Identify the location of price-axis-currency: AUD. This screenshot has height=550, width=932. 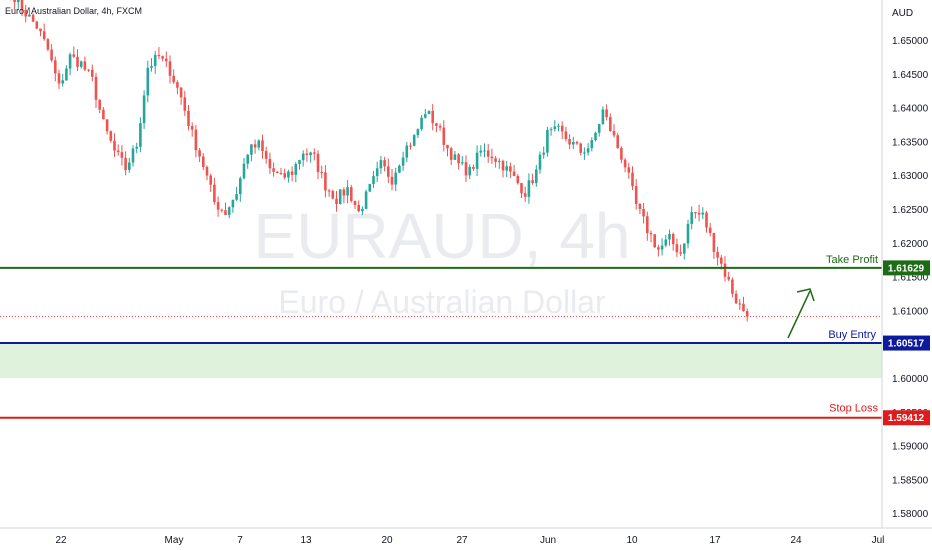
(902, 13).